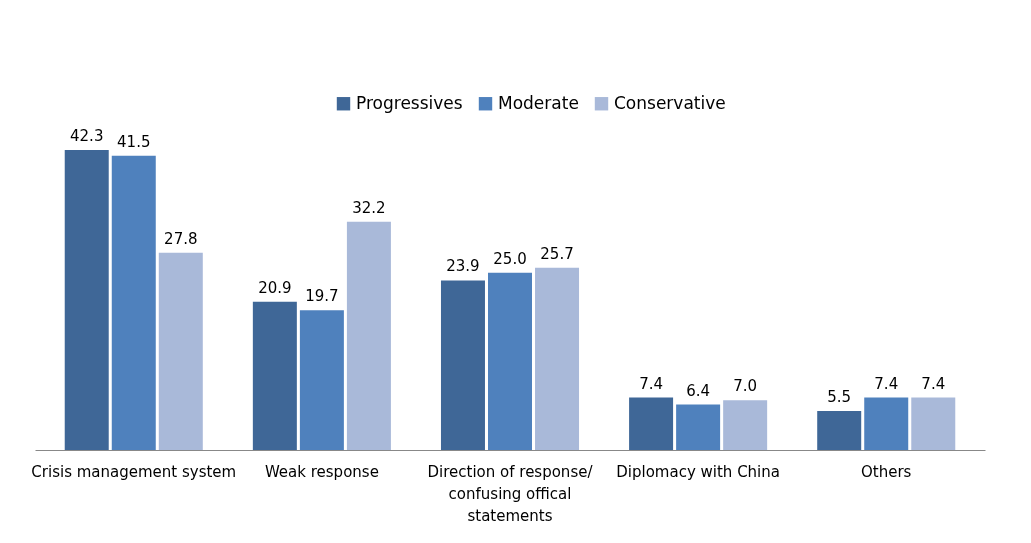 The width and height of the screenshot is (1031, 543). What do you see at coordinates (181, 238) in the screenshot?
I see `data-label: 27.8` at bounding box center [181, 238].